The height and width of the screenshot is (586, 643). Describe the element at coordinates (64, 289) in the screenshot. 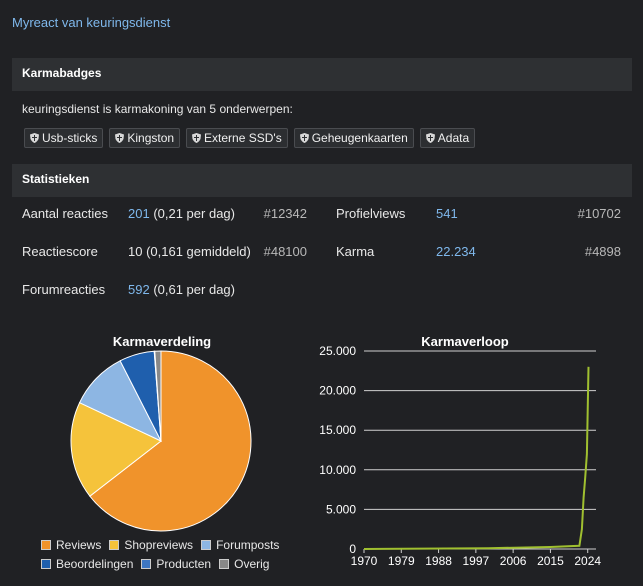

I see `forumreacties-label: Forumreacties` at that location.